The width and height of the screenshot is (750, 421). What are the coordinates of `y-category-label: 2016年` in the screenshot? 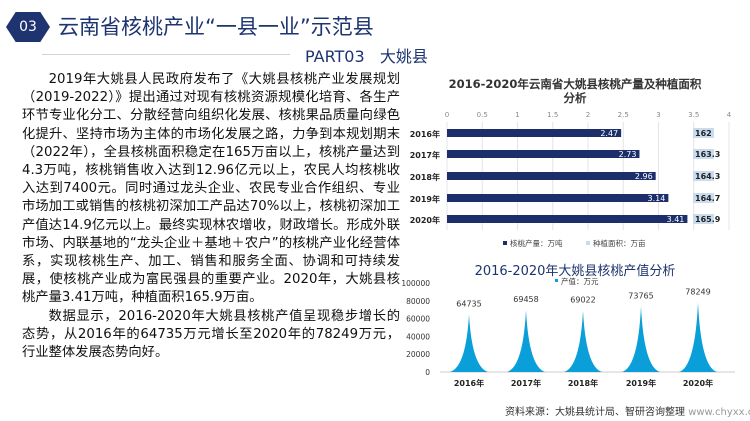 It's located at (425, 134).